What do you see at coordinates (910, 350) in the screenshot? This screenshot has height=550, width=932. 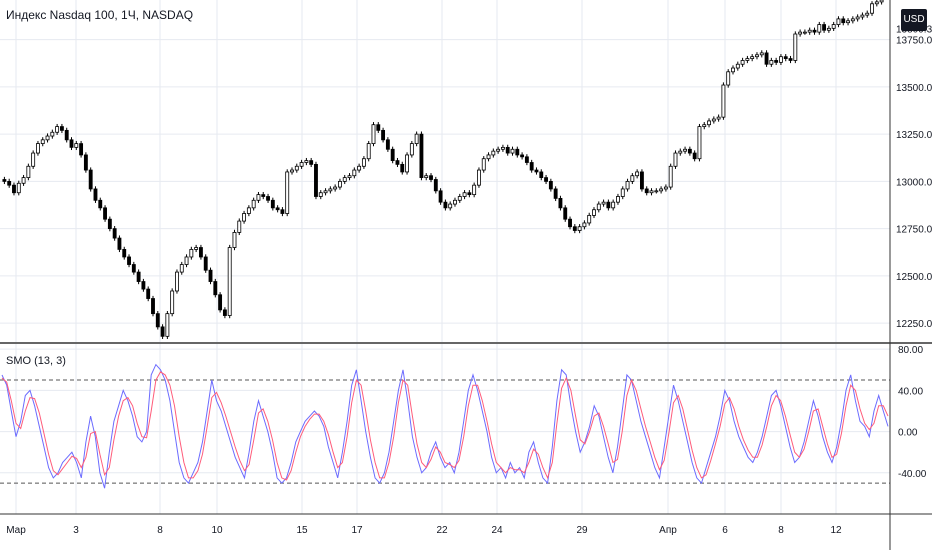 I see `indicator-tick-label: 80.00` at bounding box center [910, 350].